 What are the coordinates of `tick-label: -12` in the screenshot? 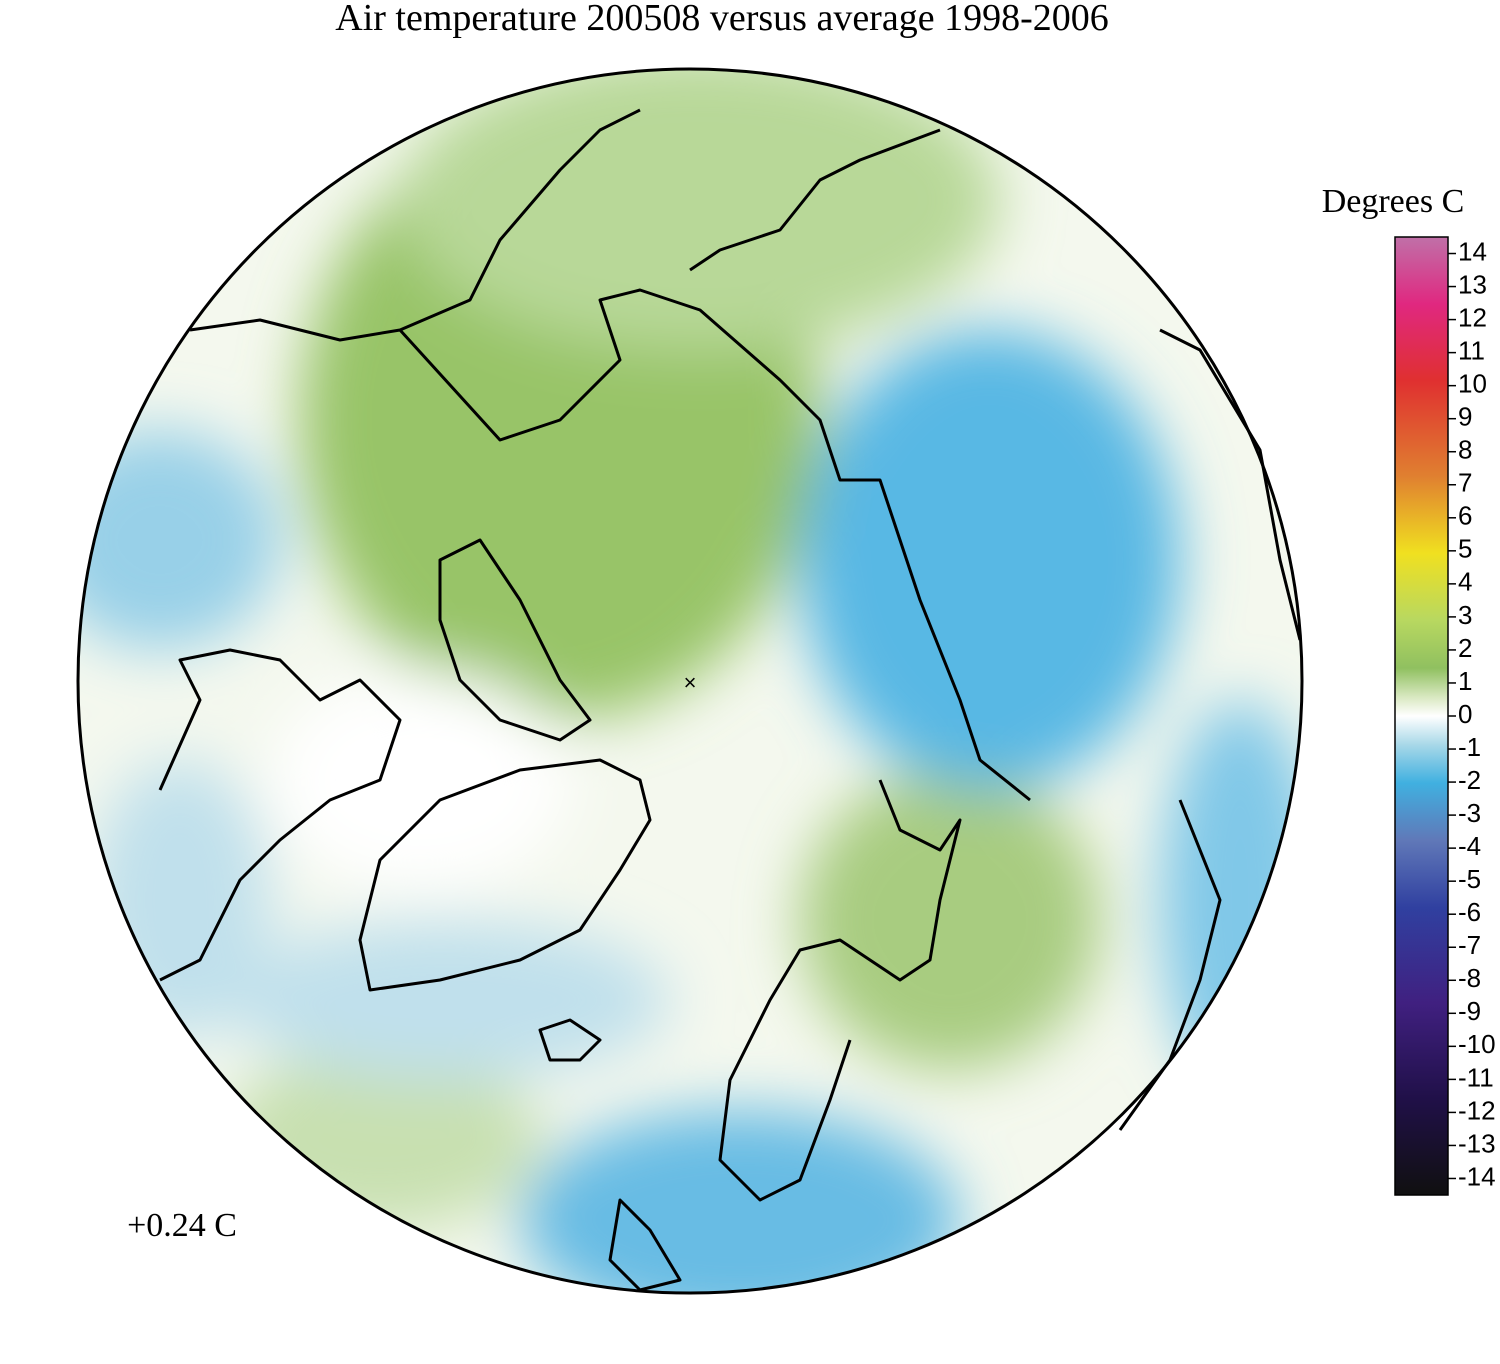 It's located at (1477, 1110).